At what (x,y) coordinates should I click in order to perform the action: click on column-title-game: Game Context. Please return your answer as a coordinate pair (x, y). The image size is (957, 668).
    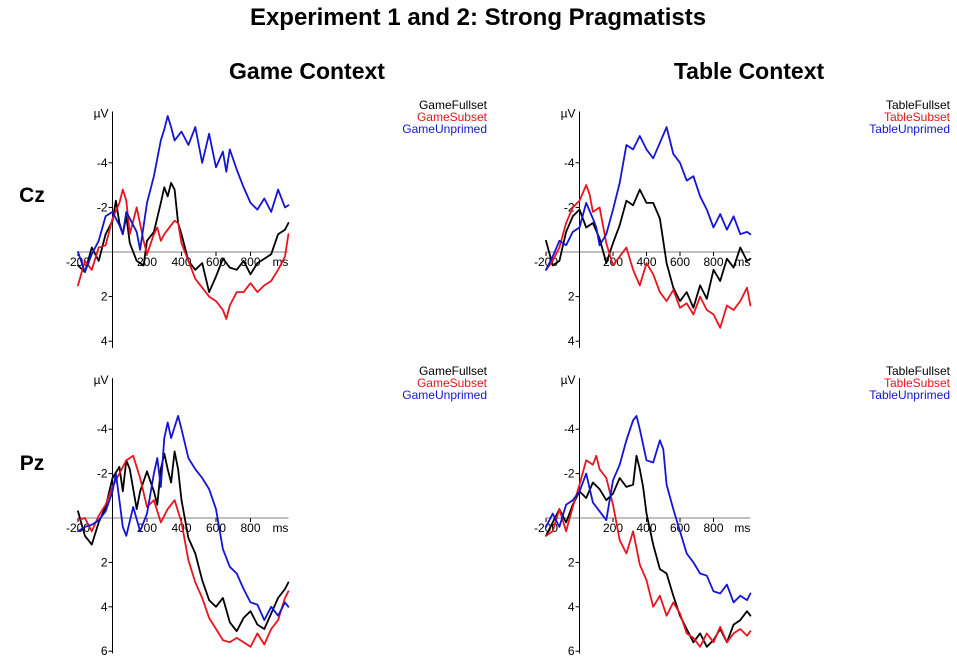
    Looking at the image, I should click on (307, 71).